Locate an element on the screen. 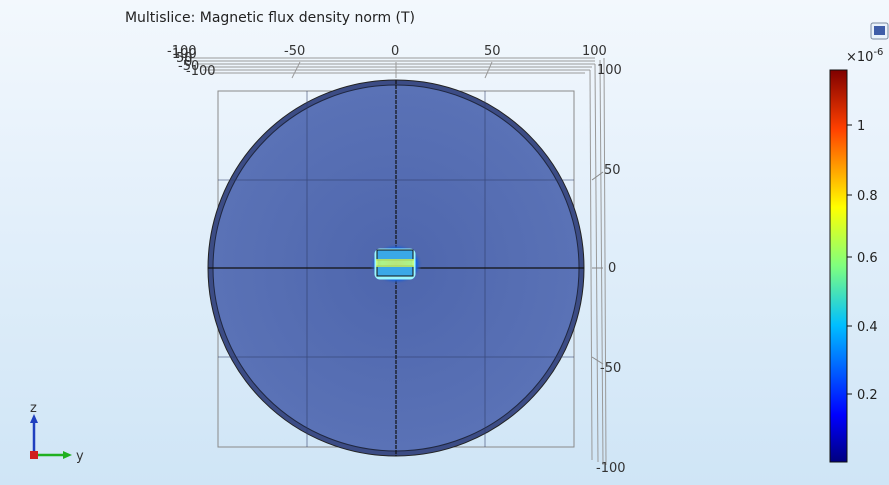 The width and height of the screenshot is (889, 485). axis-triad: z y is located at coordinates (57, 432).